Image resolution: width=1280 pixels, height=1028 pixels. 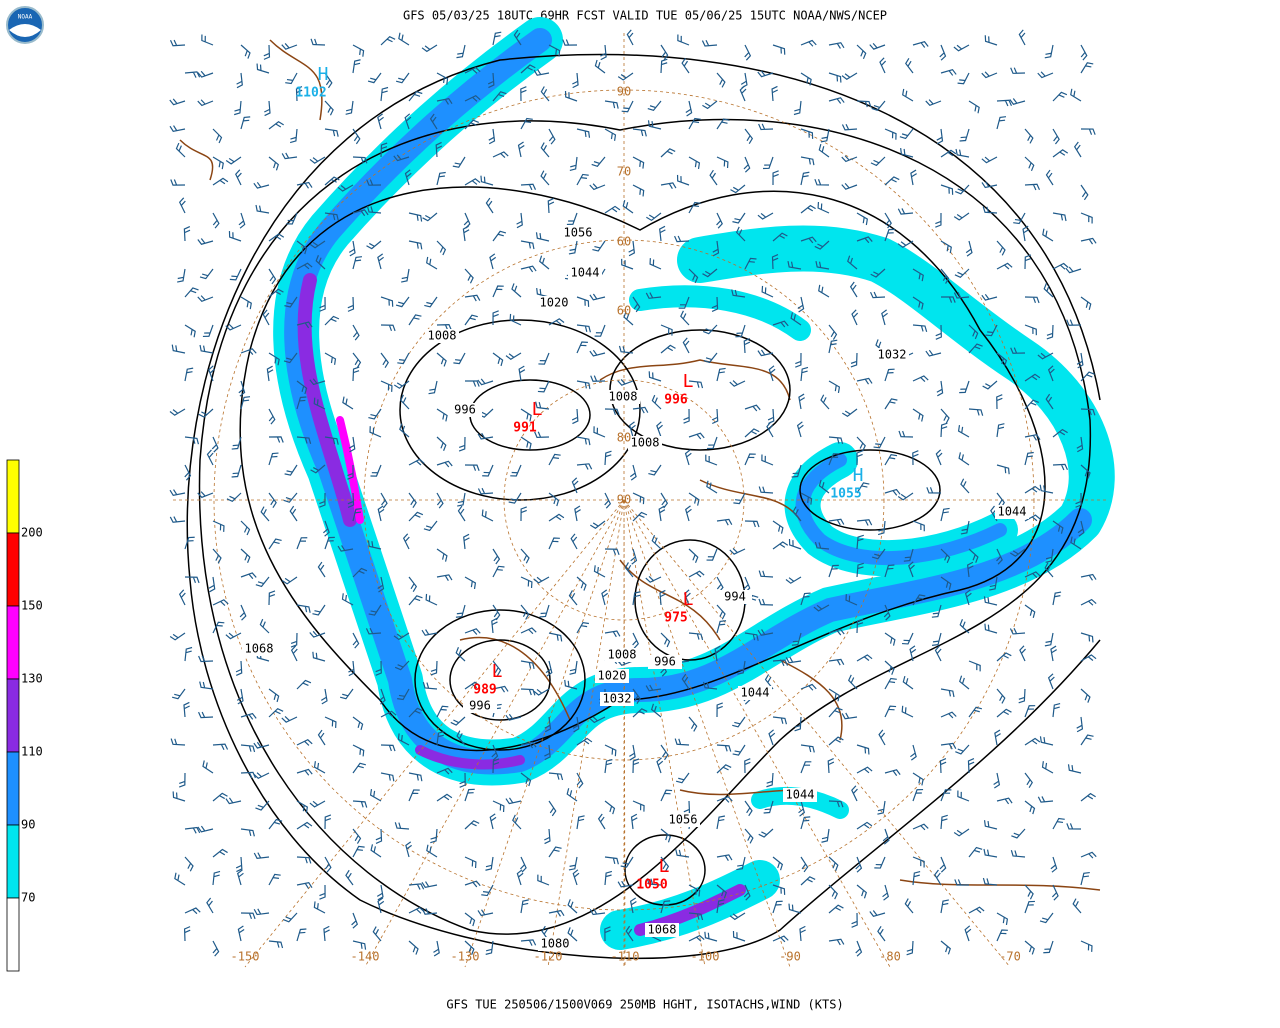 I want to click on contour-label: 1044, so click(x=800, y=795).